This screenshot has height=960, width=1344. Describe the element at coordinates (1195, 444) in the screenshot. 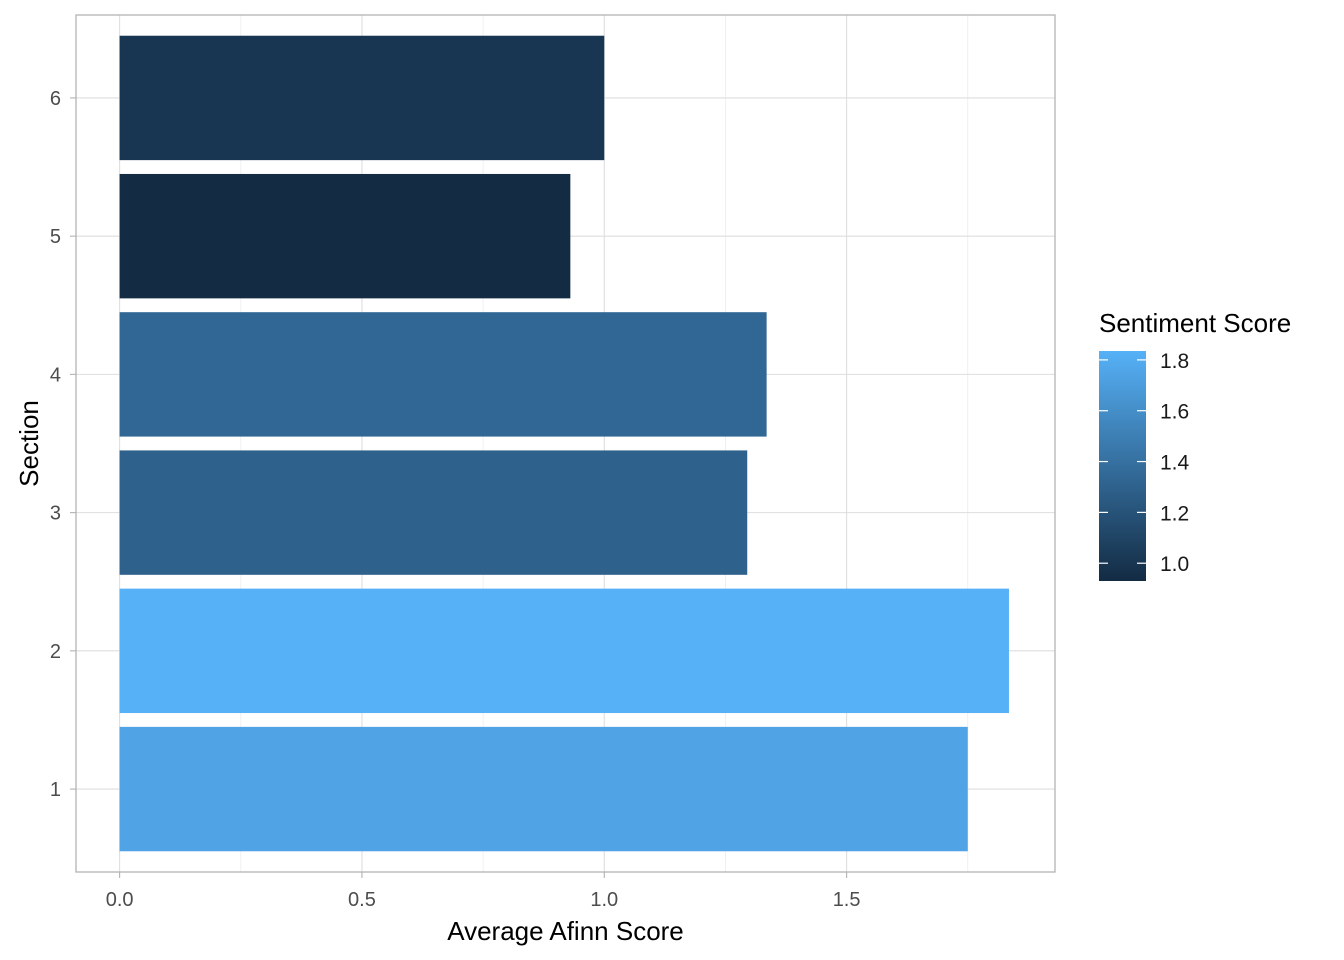

I see `legend: Sentiment Score 1.0 1.2 1.4 1.6 1.8` at that location.